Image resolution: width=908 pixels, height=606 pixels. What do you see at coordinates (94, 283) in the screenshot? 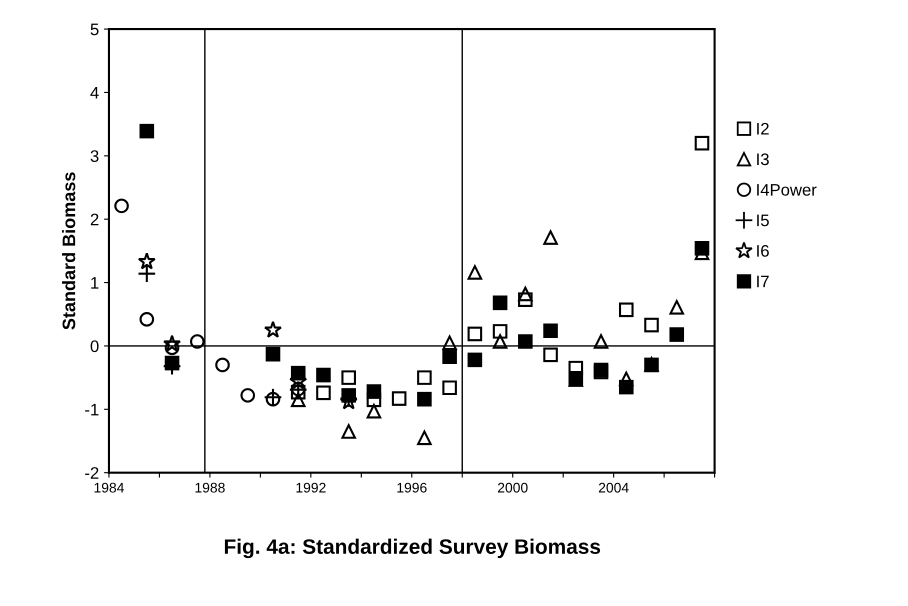
I see `y-tick-label: 1` at bounding box center [94, 283].